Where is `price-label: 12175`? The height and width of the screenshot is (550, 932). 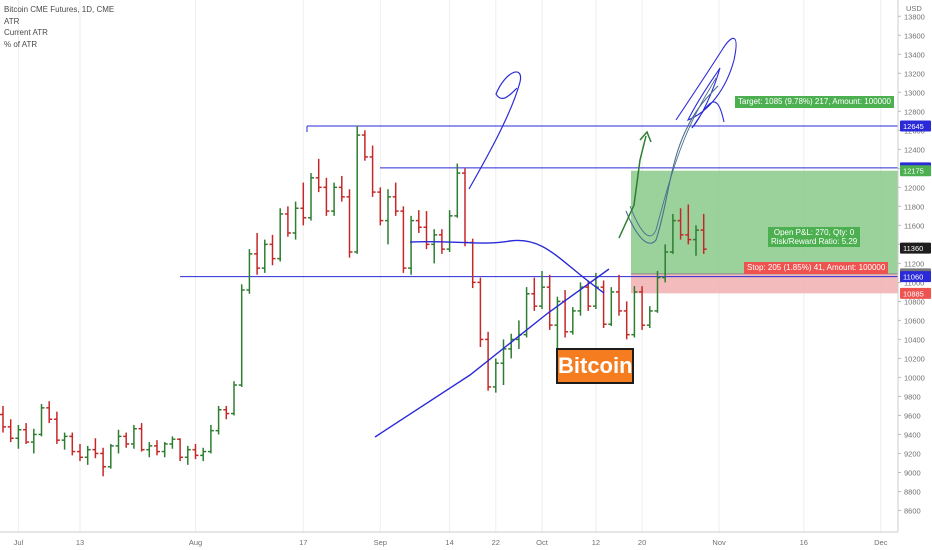 price-label: 12175 is located at coordinates (915, 171).